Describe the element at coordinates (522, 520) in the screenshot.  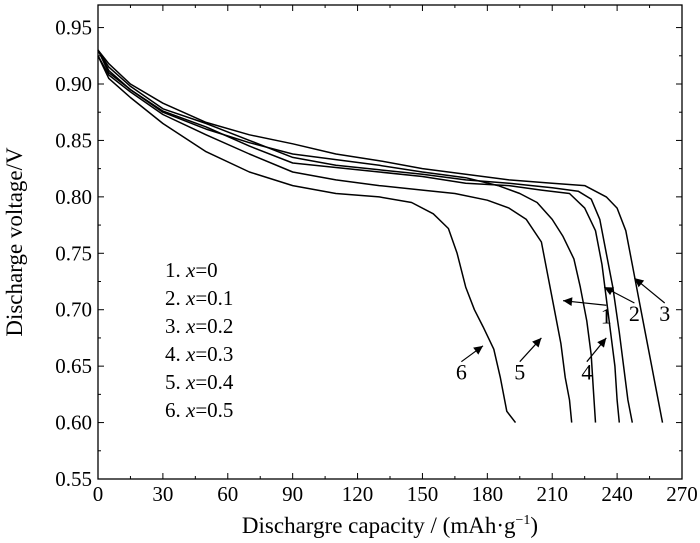
I see `x-axis-title-sup: −1` at that location.